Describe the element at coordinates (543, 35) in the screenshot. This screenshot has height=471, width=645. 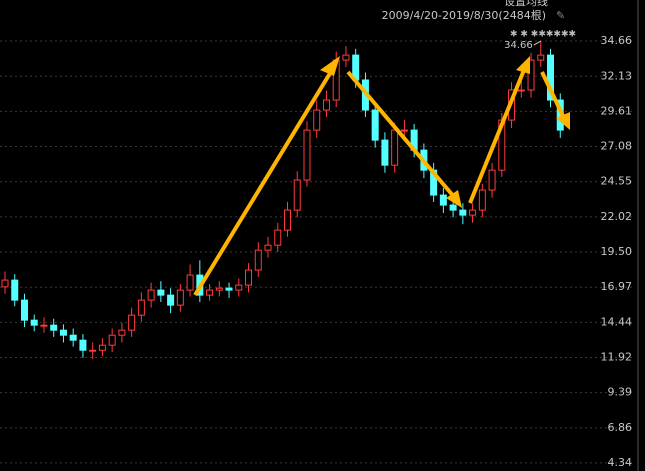
I see `marker-icons: ✱ ✱ ✱✱✱✱✱✱` at that location.